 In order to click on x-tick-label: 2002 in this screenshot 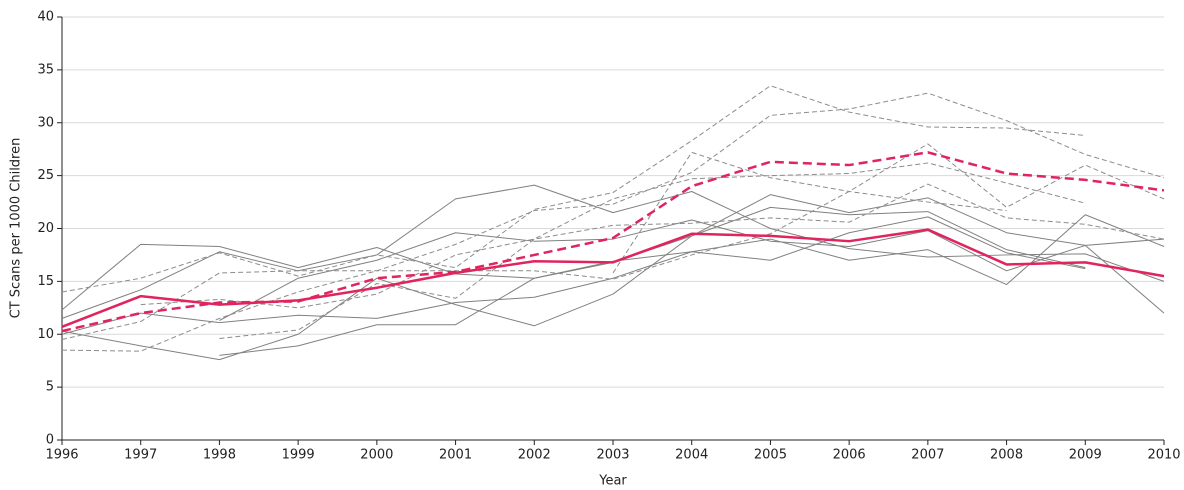, I will do `click(534, 455)`.